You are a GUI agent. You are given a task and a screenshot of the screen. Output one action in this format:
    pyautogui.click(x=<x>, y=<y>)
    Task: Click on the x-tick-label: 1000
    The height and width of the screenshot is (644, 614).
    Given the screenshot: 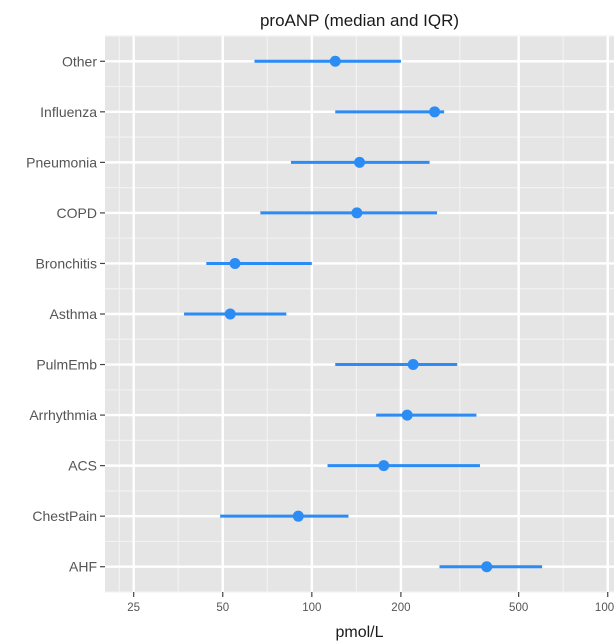 What is the action you would take?
    pyautogui.click(x=604, y=608)
    